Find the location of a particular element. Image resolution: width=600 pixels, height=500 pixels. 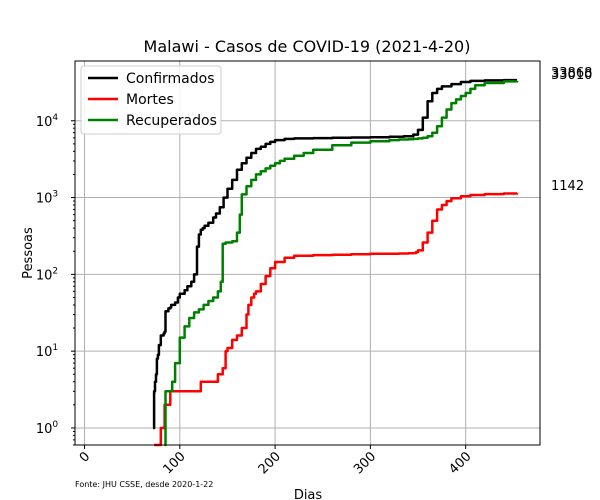

x-tick-label: 200 is located at coordinates (270, 463).